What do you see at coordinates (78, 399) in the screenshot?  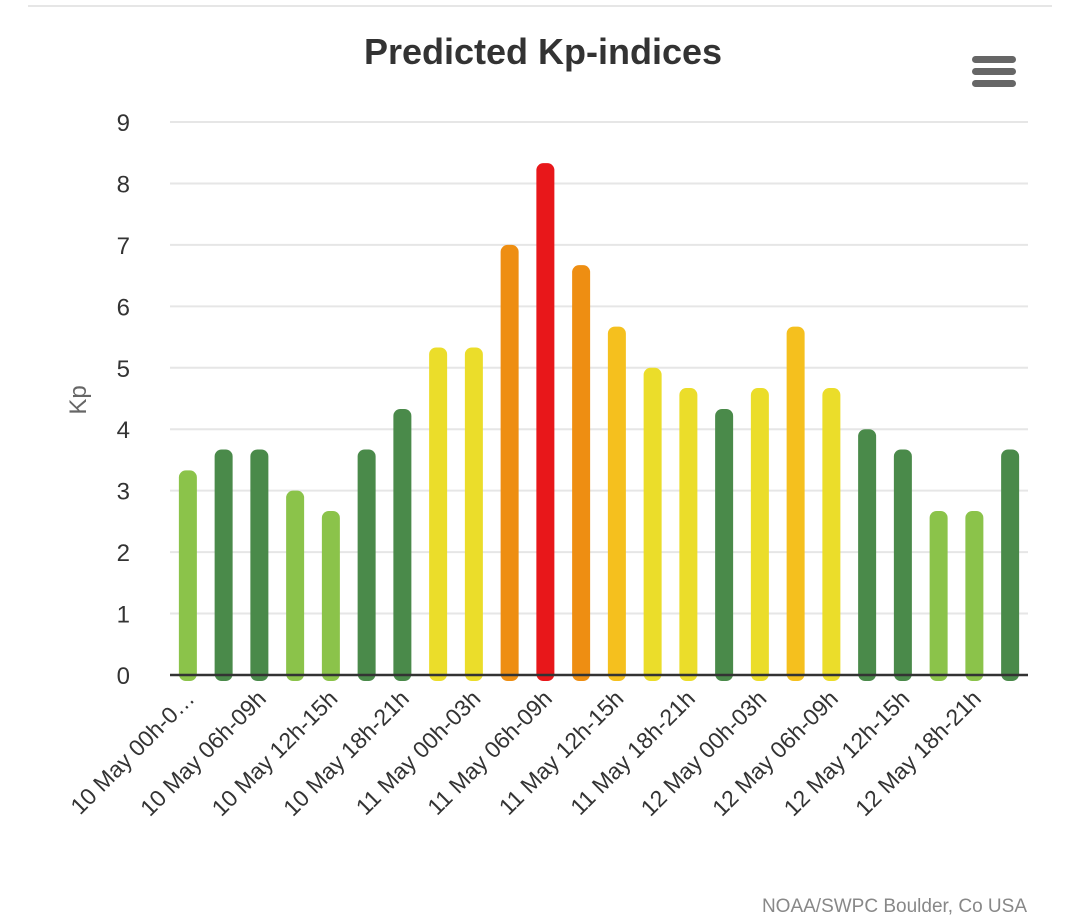 I see `y-axis-label: Kp` at bounding box center [78, 399].